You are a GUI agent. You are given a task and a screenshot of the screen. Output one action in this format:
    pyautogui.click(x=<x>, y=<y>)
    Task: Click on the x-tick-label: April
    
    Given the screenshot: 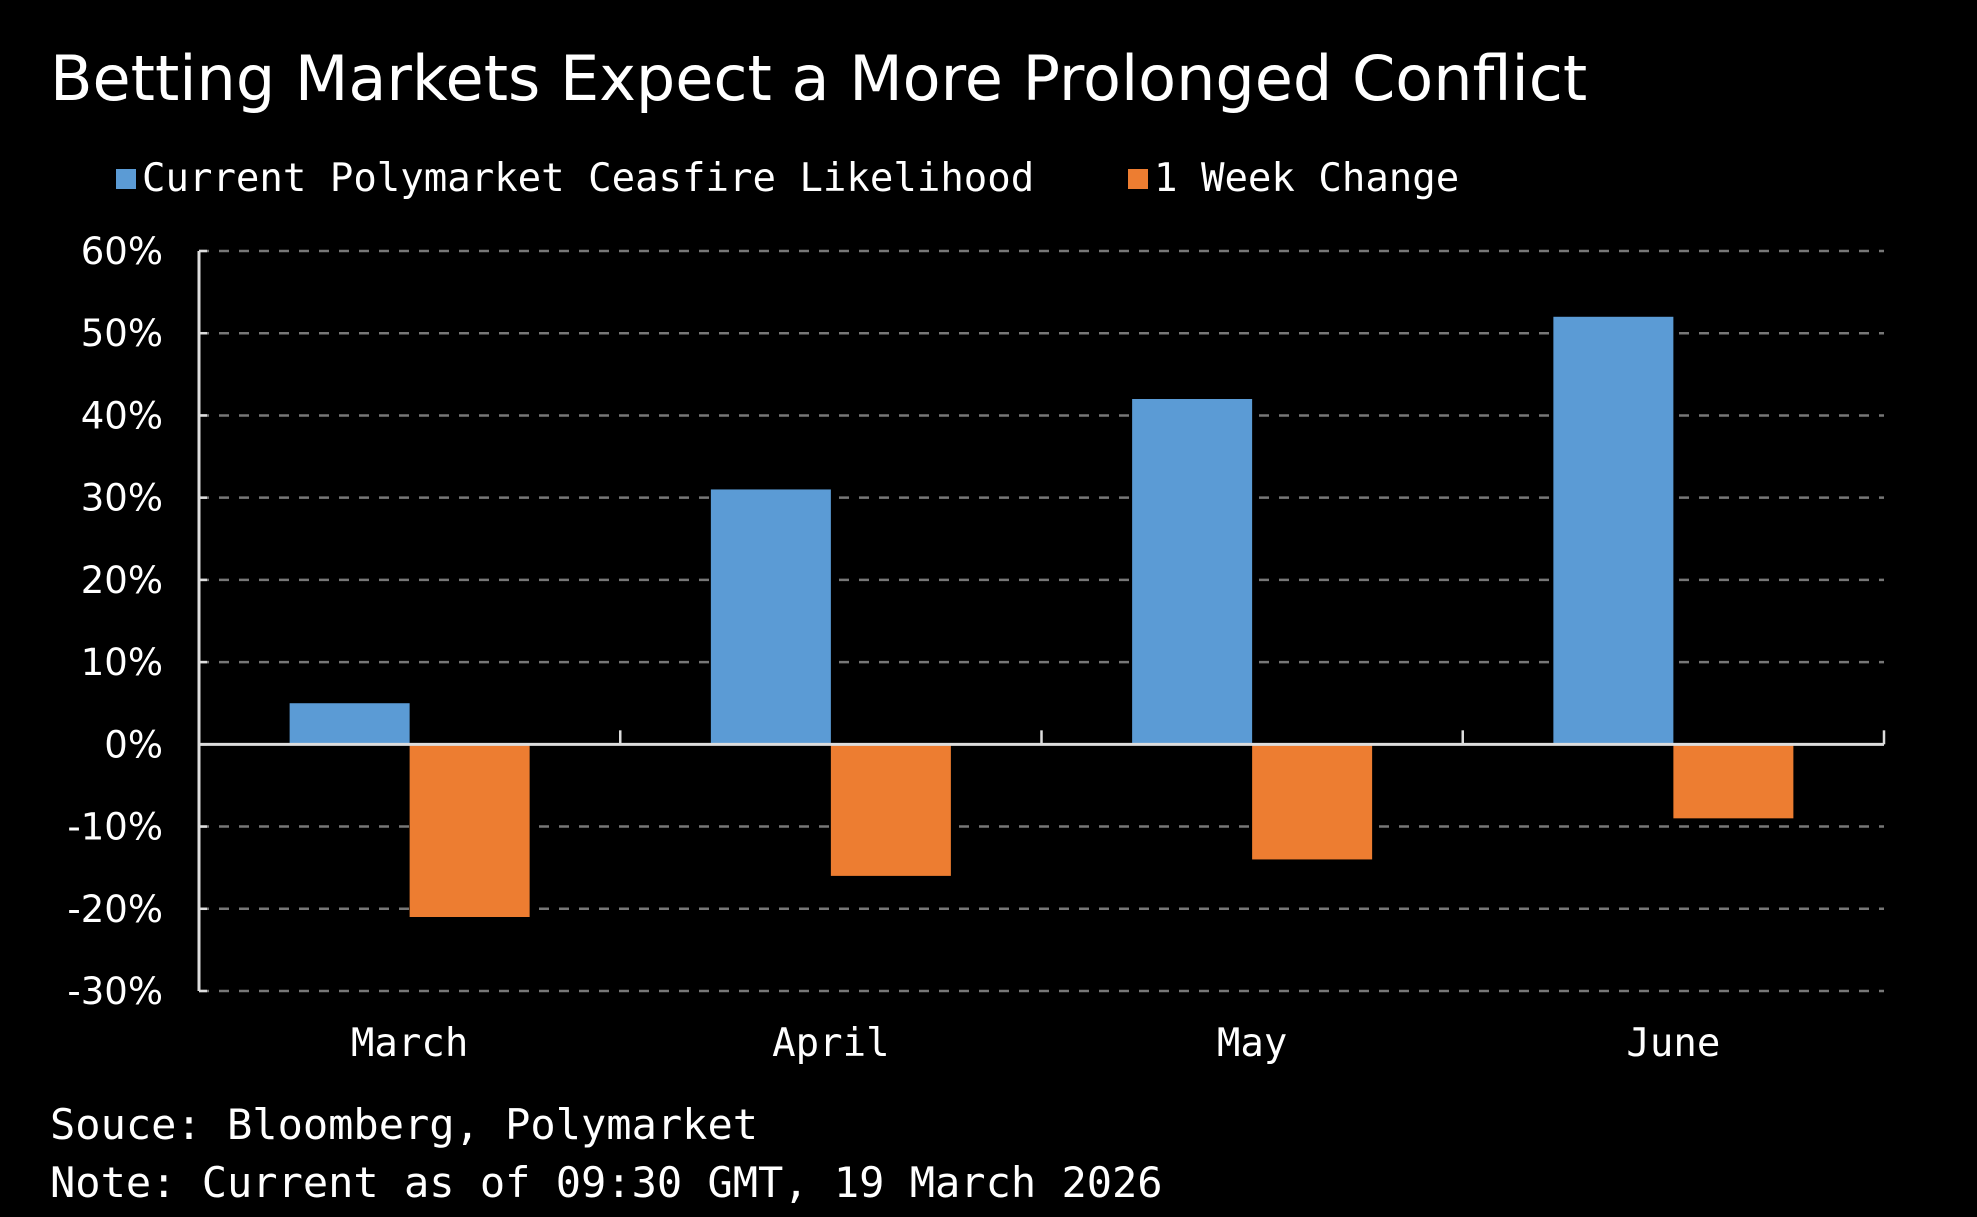 What is the action you would take?
    pyautogui.click(x=830, y=1043)
    